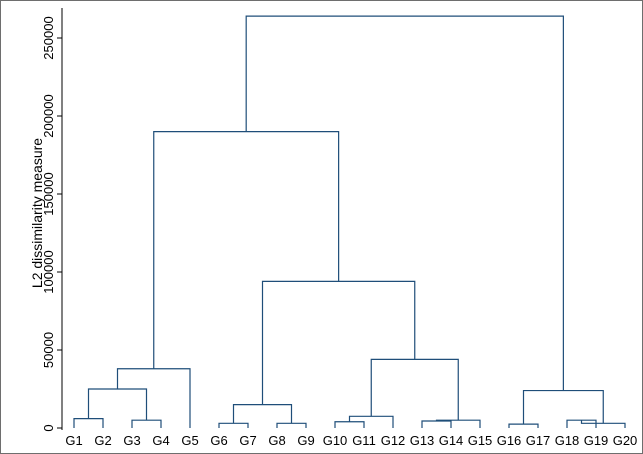 The image size is (643, 454). What do you see at coordinates (335, 440) in the screenshot?
I see `leaf-label-g10: G10` at bounding box center [335, 440].